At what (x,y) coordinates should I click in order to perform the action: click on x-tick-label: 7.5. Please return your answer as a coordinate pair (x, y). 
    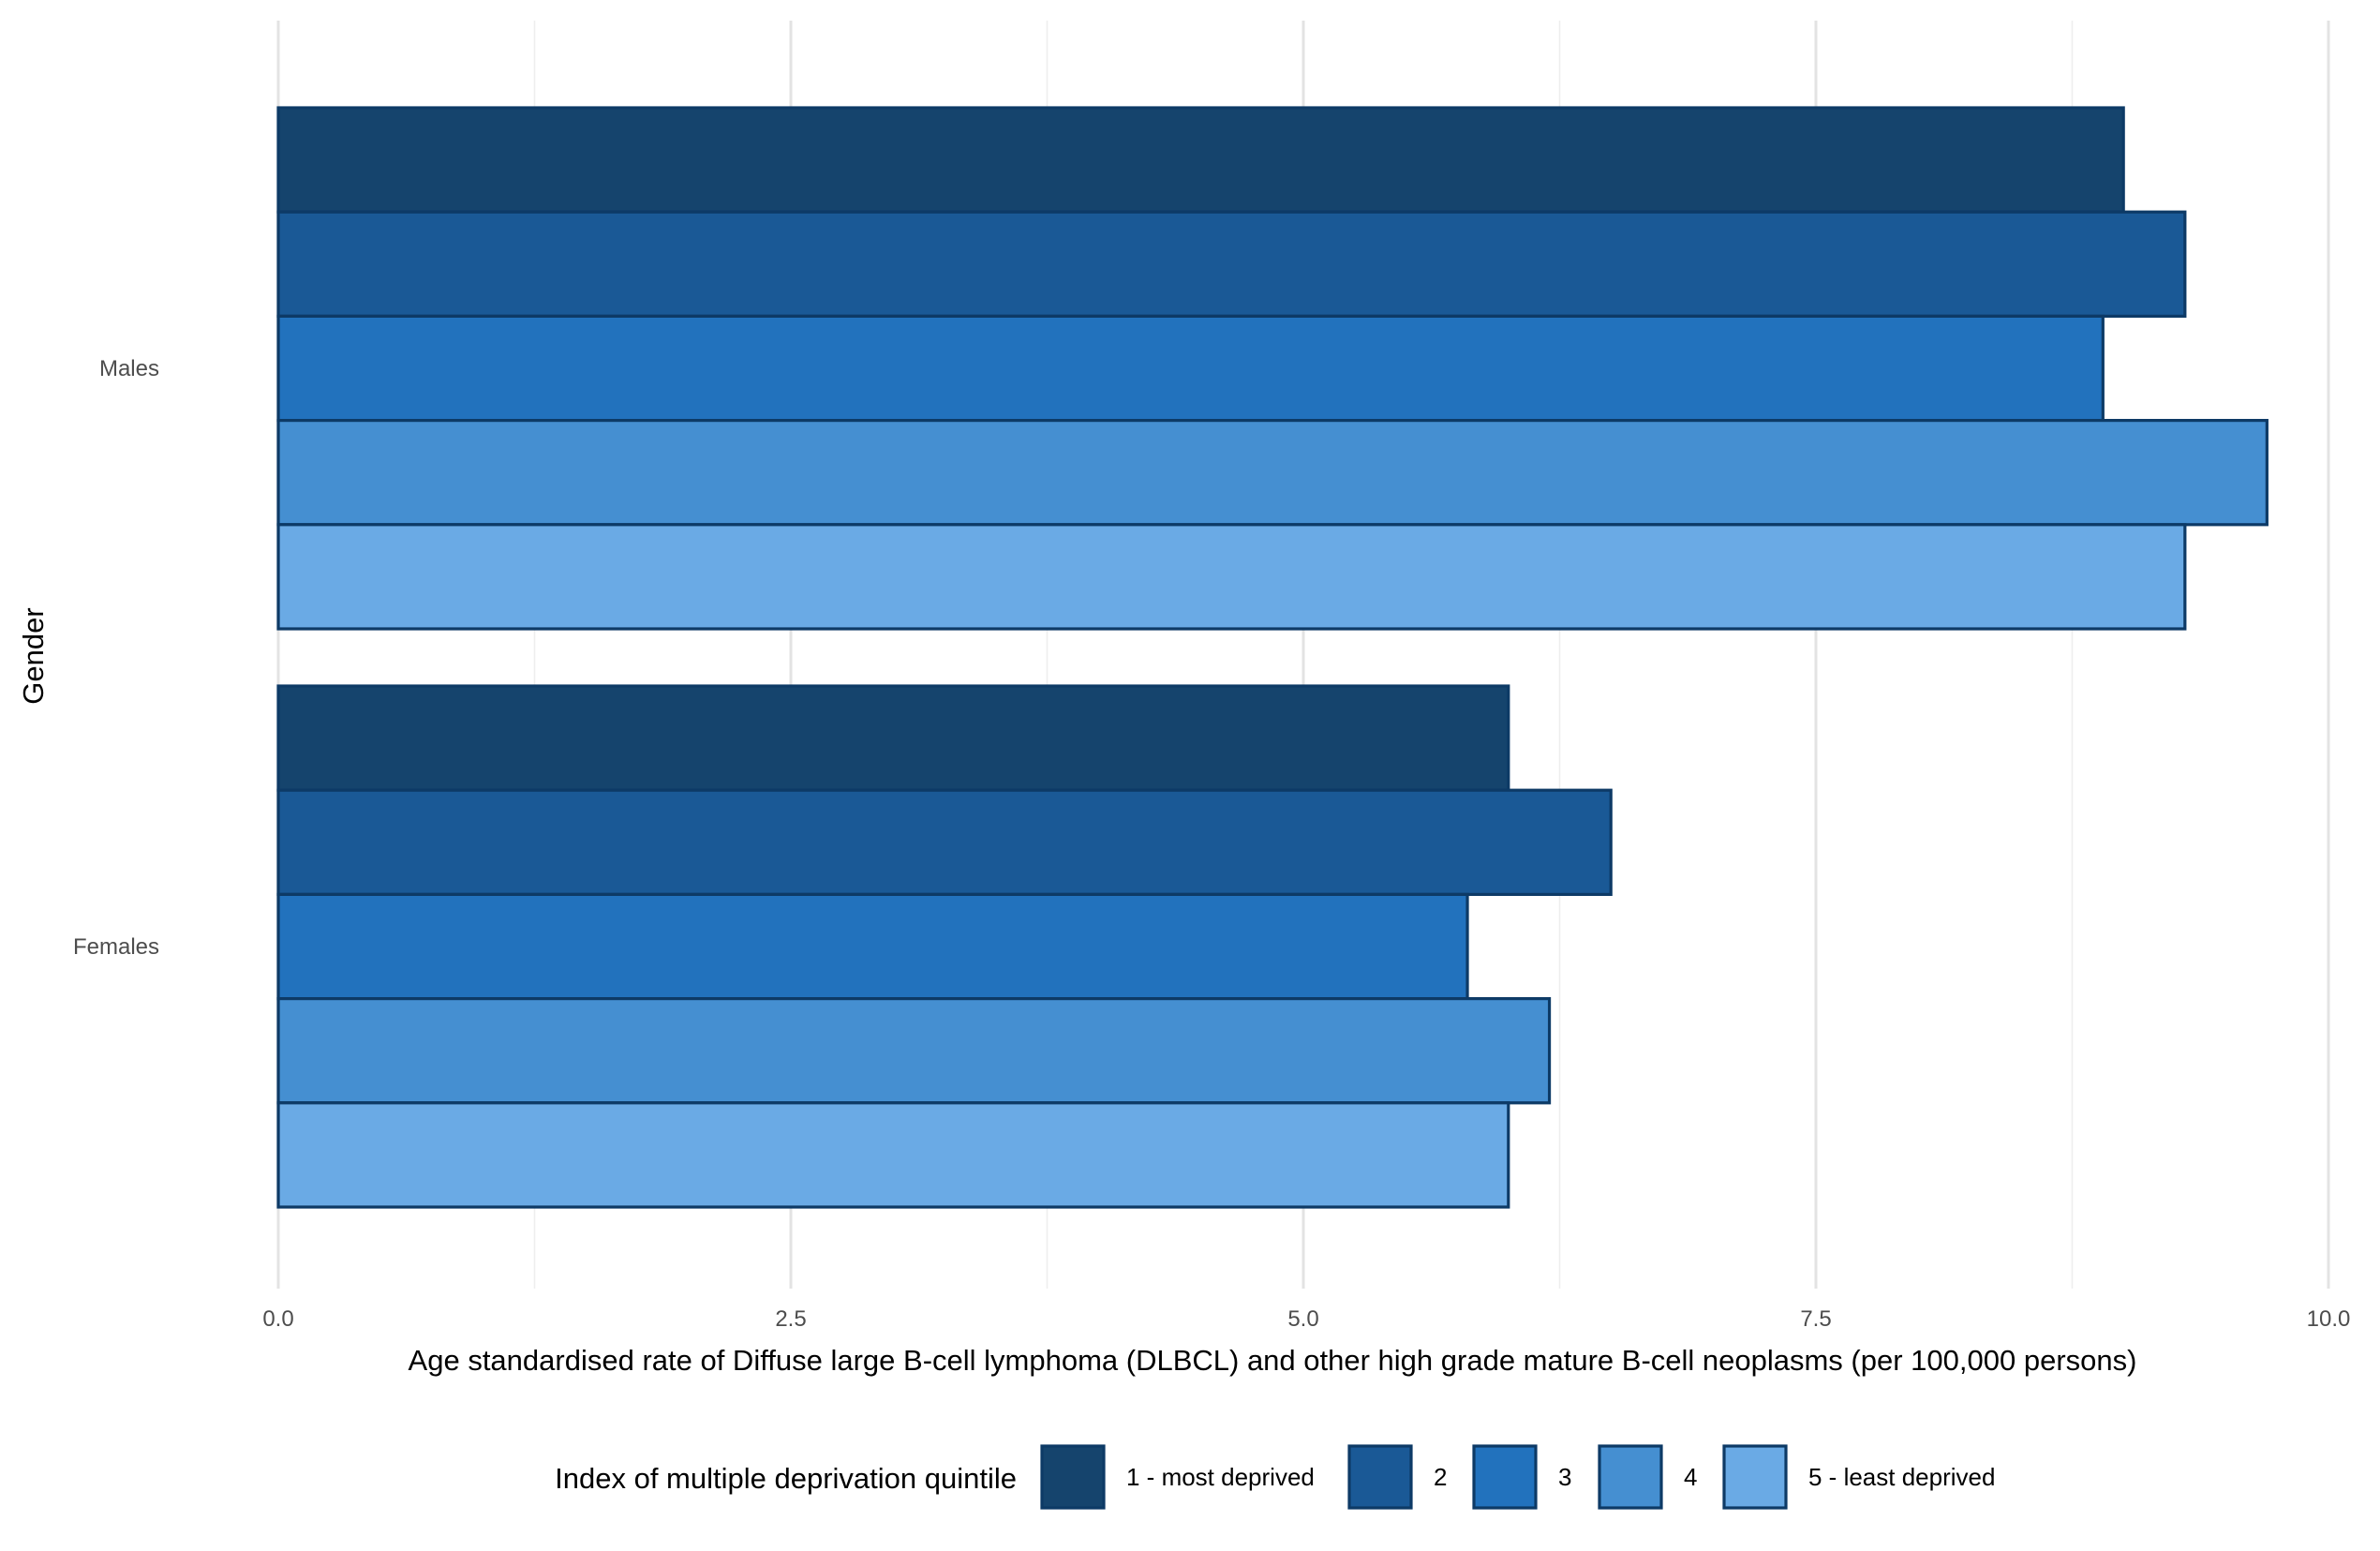
    Looking at the image, I should click on (1815, 1319).